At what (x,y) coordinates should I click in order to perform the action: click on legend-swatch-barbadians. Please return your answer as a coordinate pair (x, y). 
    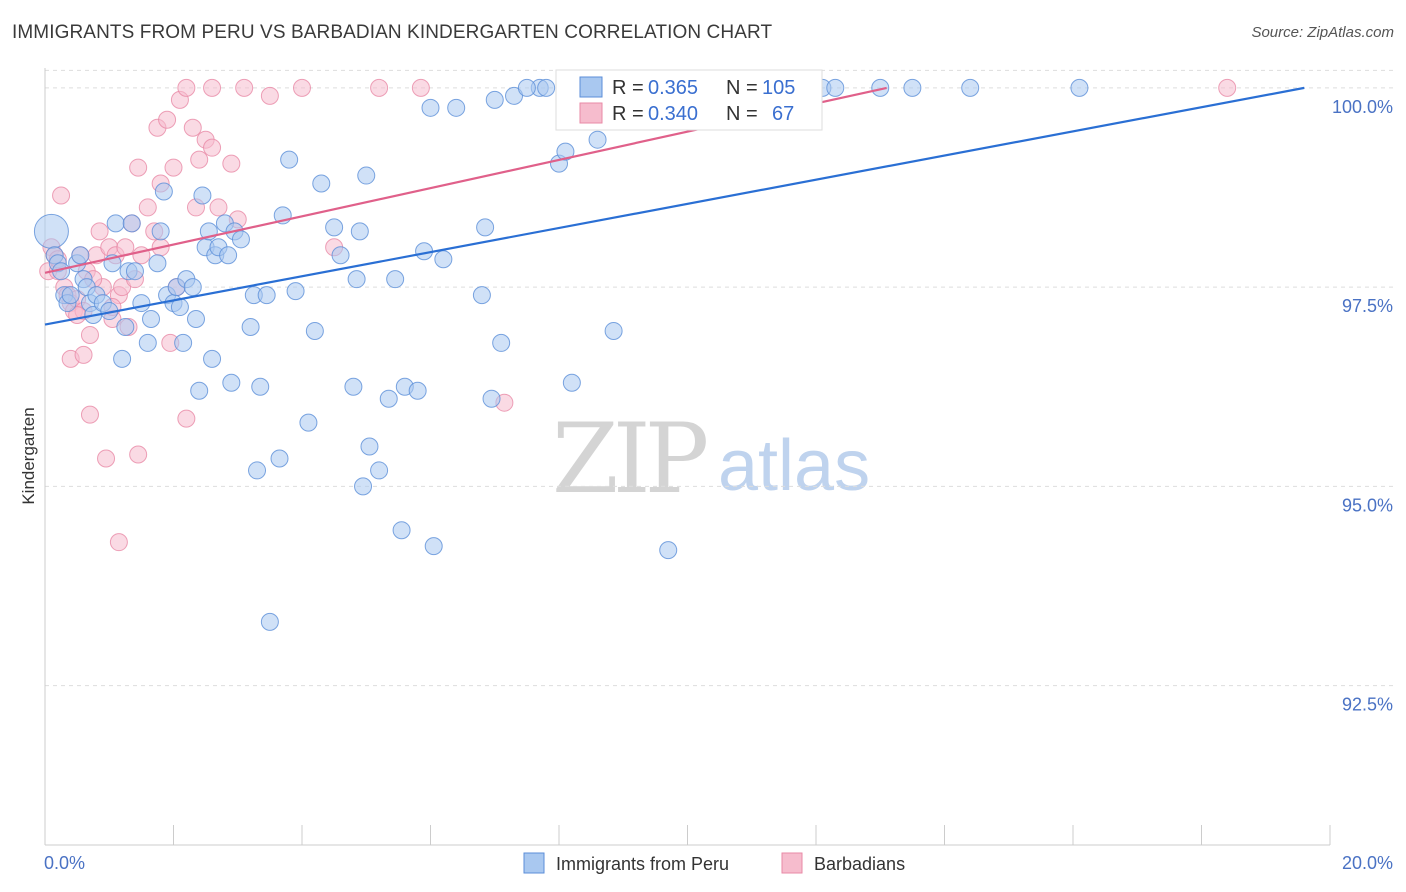
    Looking at the image, I should click on (591, 113).